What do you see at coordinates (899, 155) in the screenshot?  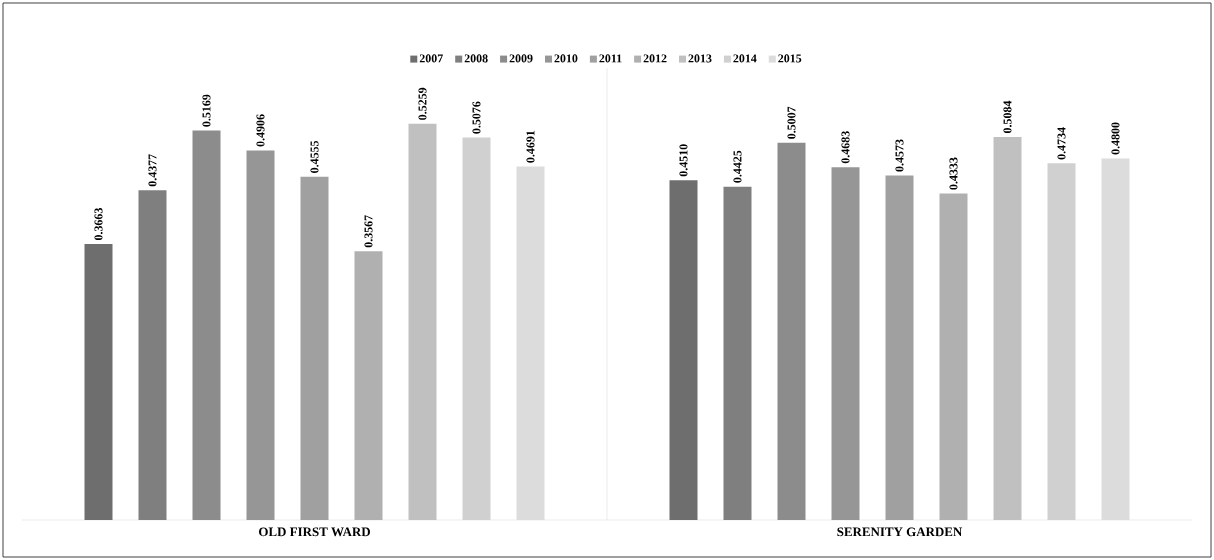 I see `data-label: 0.4573` at bounding box center [899, 155].